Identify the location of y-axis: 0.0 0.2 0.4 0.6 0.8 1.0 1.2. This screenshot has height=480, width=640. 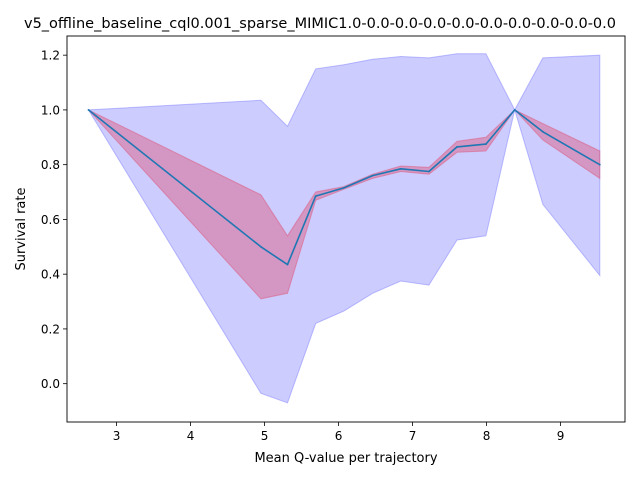
(54, 220).